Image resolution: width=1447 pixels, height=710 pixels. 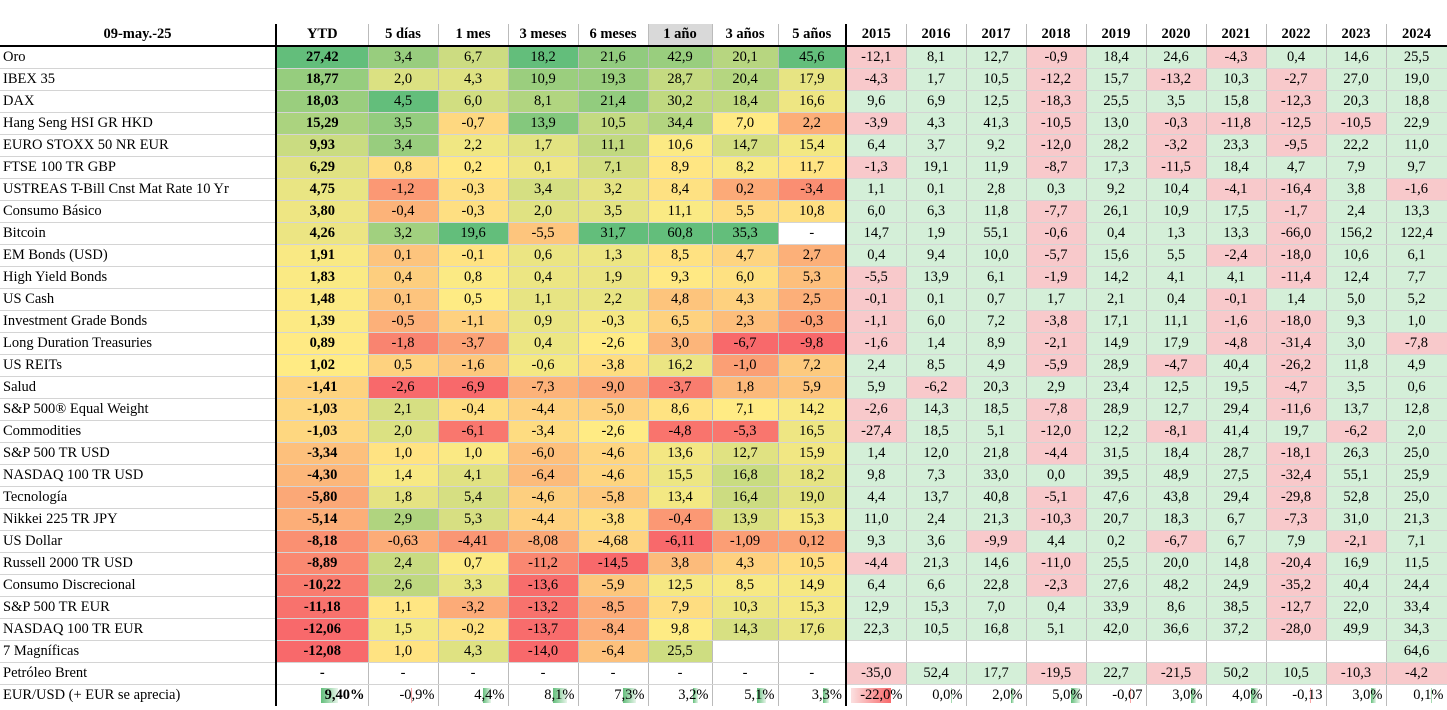 I want to click on cell: 5,5, so click(x=745, y=211).